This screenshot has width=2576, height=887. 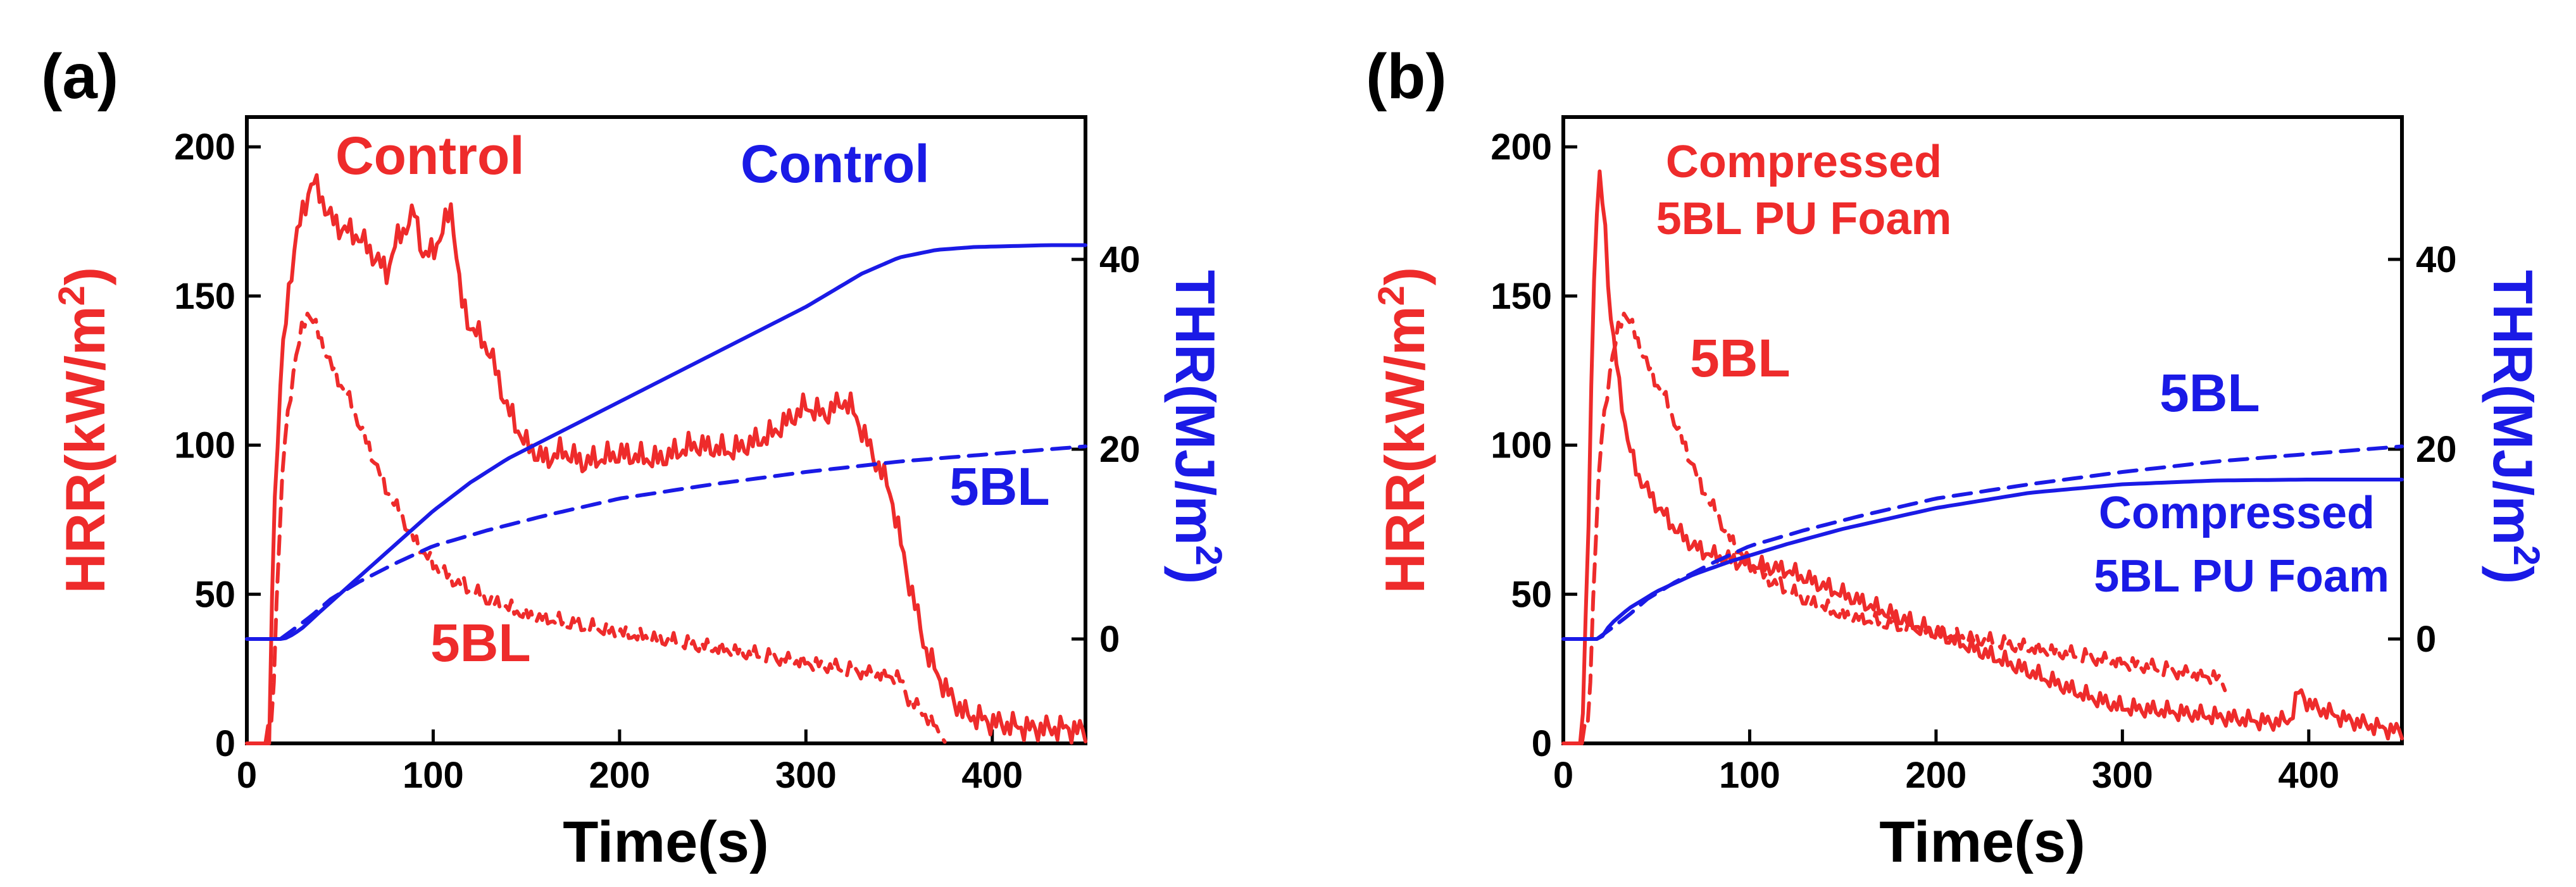 What do you see at coordinates (619, 776) in the screenshot?
I see `panel-a-x-tick-label: 200` at bounding box center [619, 776].